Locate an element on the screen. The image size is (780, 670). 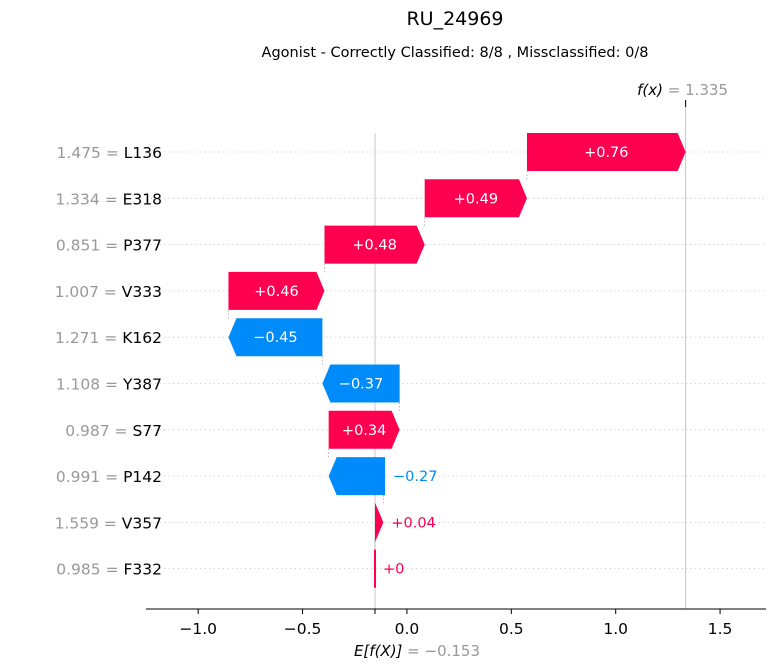
bar-s77 is located at coordinates (364, 429).